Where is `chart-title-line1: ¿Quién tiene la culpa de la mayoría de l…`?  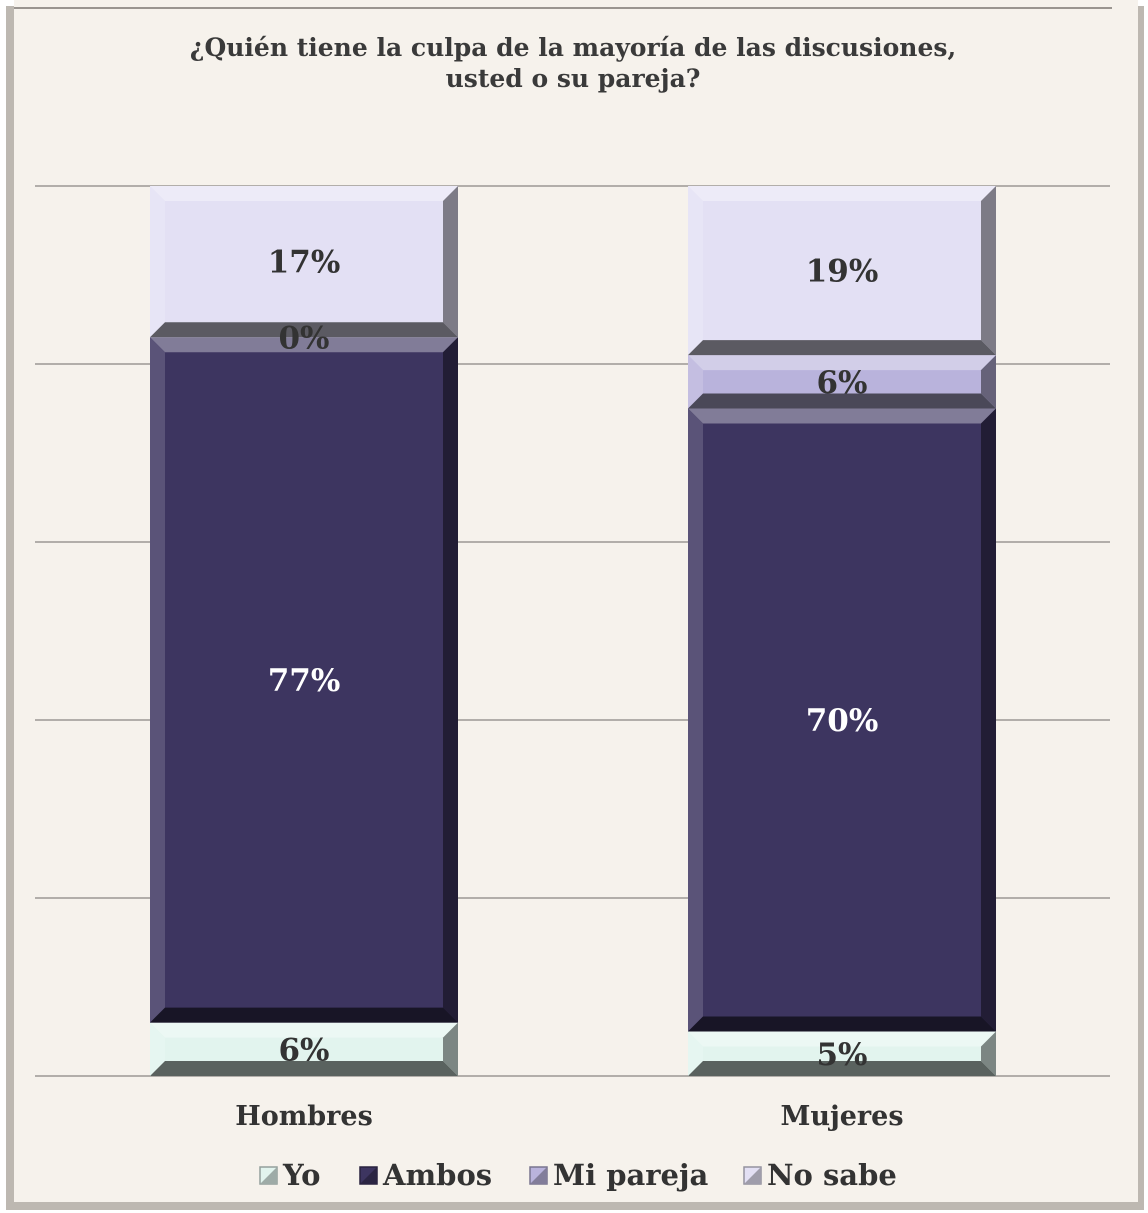
chart-title-line1: ¿Quién tiene la culpa de la mayoría de l… is located at coordinates (573, 47).